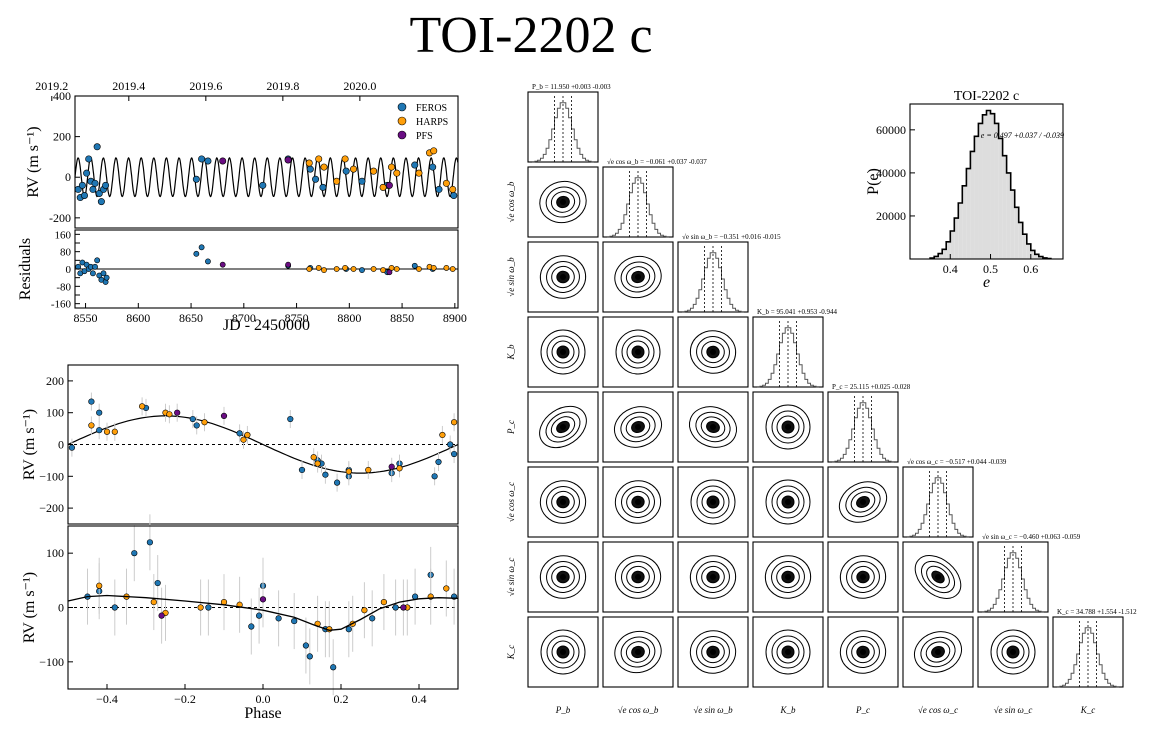 The image size is (1154, 741). I want to click on ecc-ylabel: P(e), so click(873, 181).